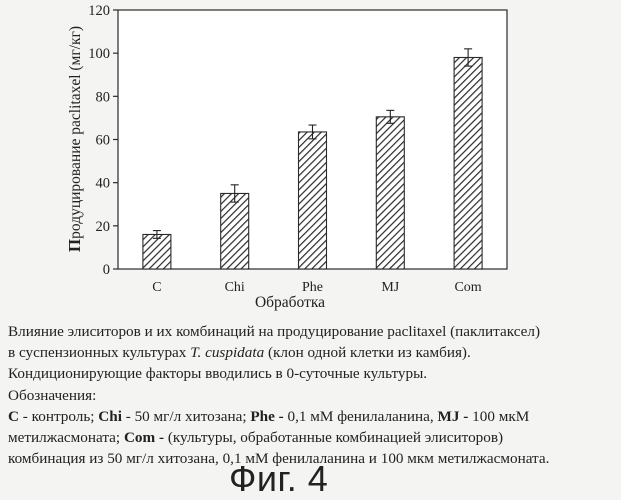 The width and height of the screenshot is (621, 500). Describe the element at coordinates (235, 231) in the screenshot. I see `bar-chi` at that location.